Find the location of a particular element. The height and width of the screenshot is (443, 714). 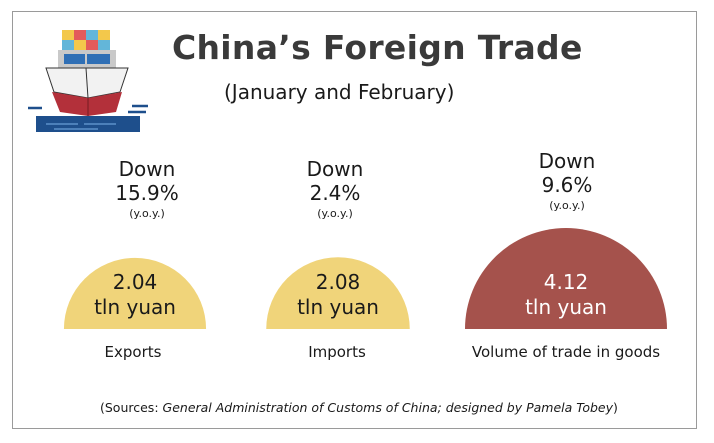

imports-value: 2.08 is located at coordinates (338, 282).